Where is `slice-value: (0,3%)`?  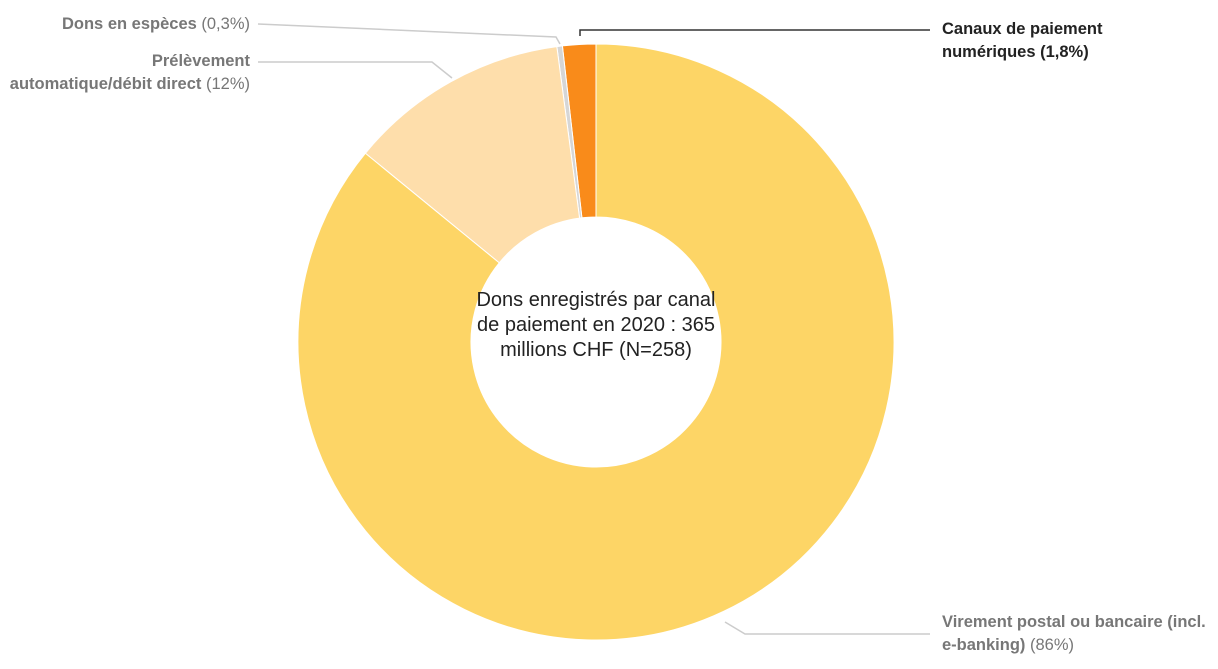
slice-value: (0,3%) is located at coordinates (225, 24).